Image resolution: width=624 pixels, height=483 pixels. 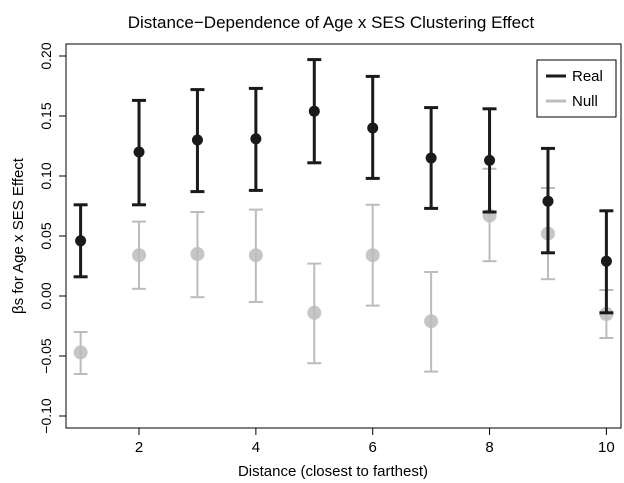 What do you see at coordinates (46, 295) in the screenshot?
I see `y-tick-label: 0.00` at bounding box center [46, 295].